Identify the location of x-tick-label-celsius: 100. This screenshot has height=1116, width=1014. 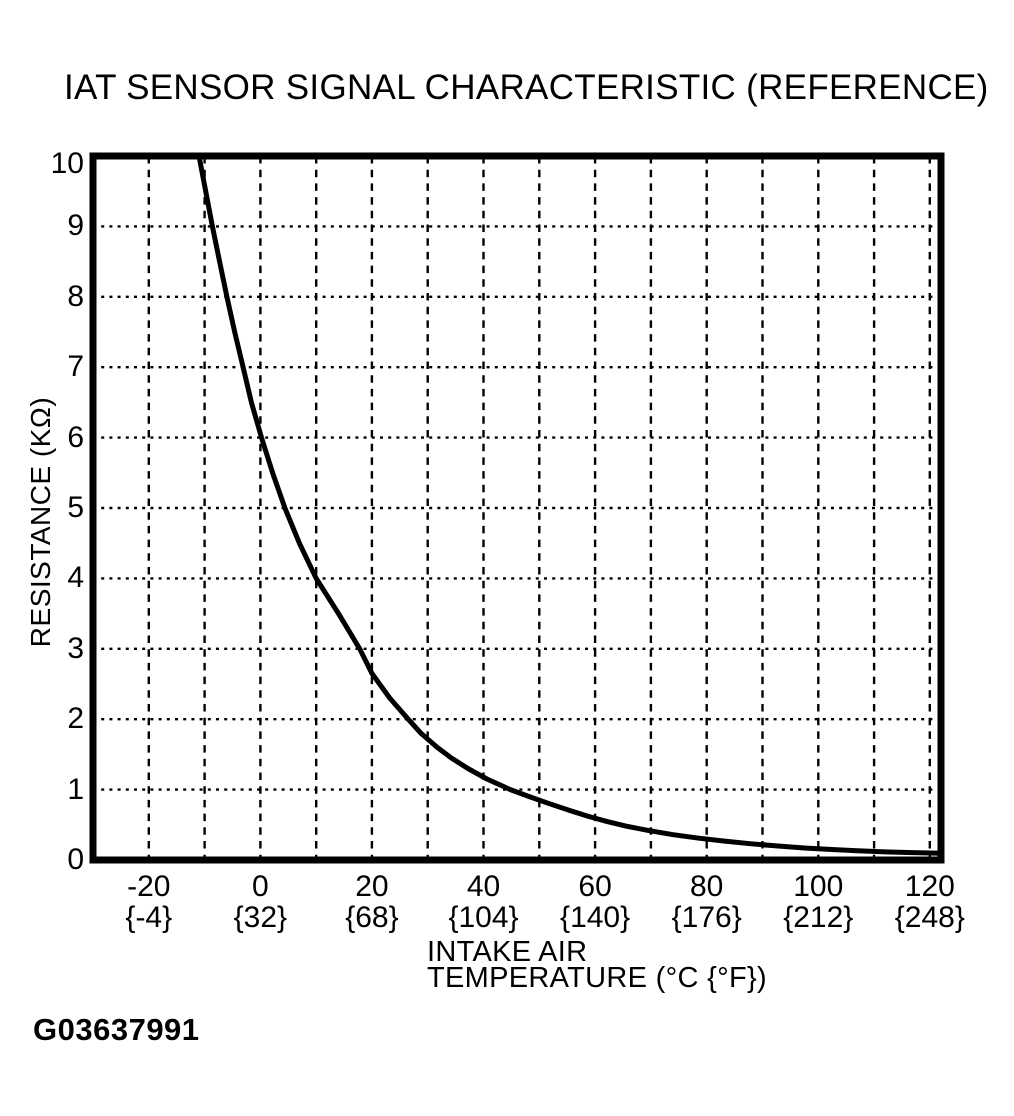
(818, 886).